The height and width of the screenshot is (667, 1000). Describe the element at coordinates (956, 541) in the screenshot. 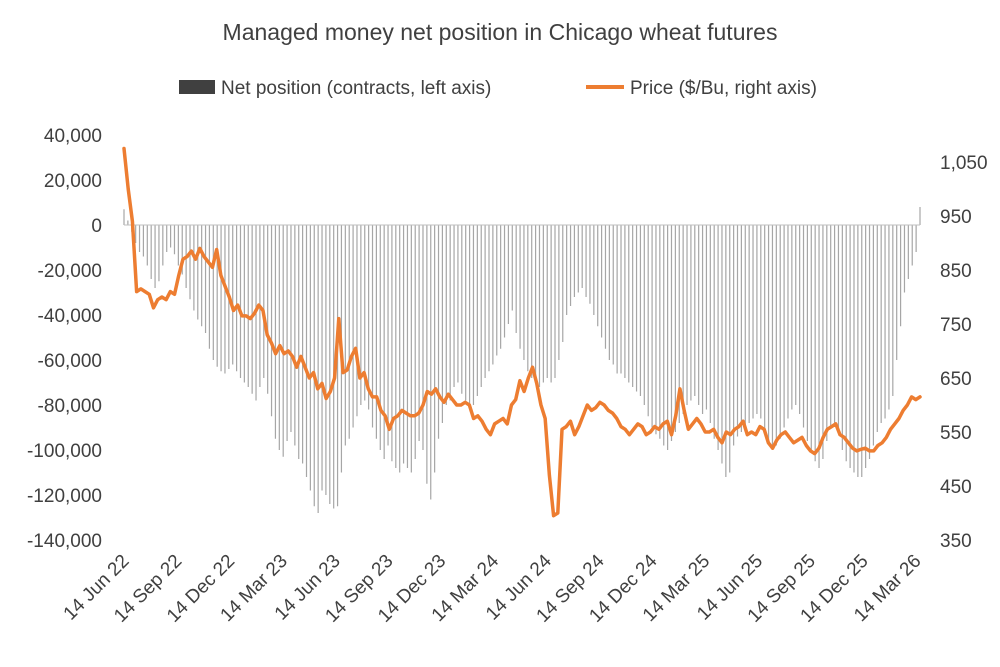

I see `right-axis-tick-label: 350` at that location.